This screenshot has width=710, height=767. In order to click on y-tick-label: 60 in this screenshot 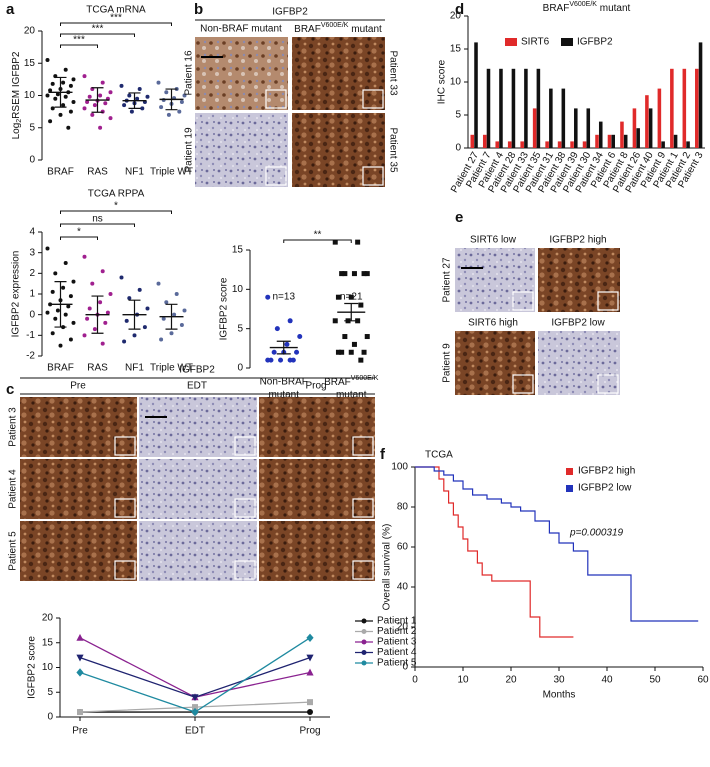, I will do `click(403, 547)`.